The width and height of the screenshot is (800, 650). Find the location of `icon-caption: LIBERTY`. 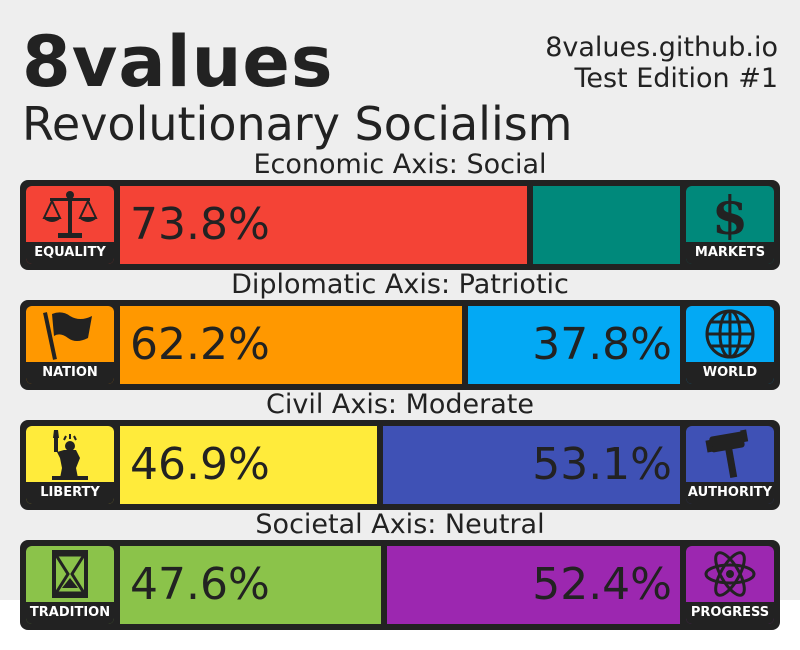

icon-caption: LIBERTY is located at coordinates (70, 493).